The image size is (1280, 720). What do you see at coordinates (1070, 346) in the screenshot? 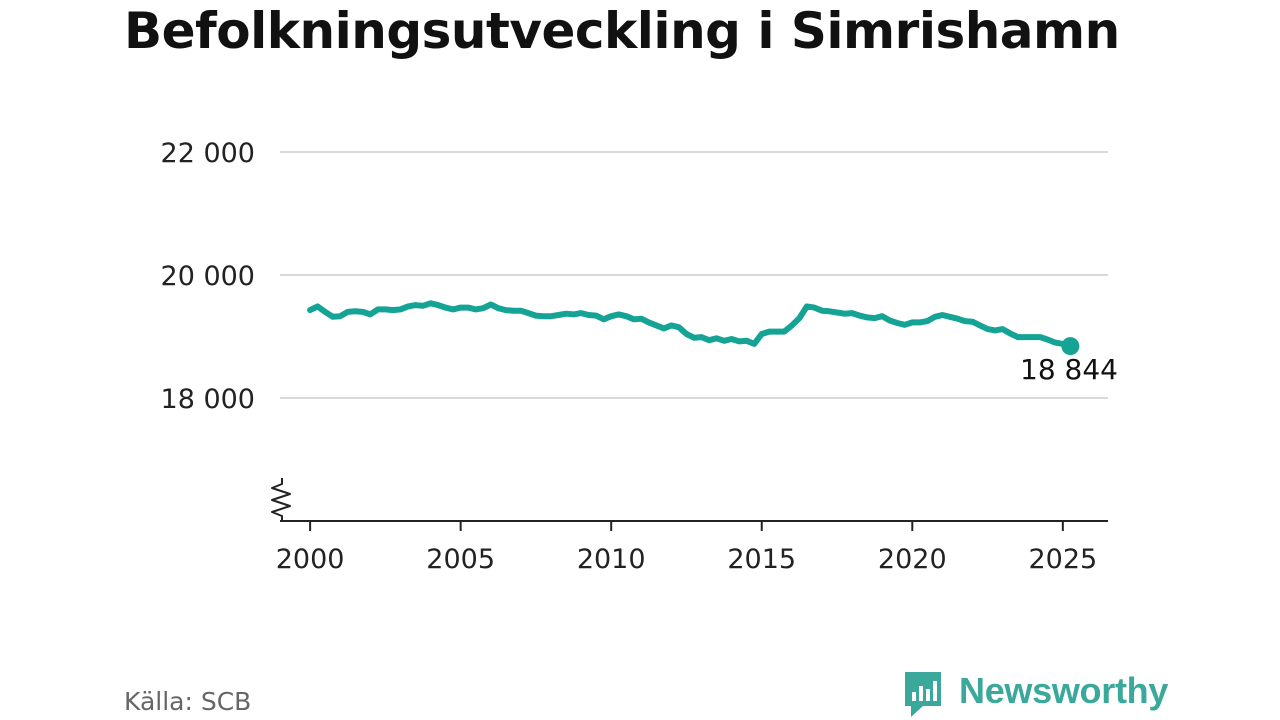
I see `last-point-marker` at bounding box center [1070, 346].